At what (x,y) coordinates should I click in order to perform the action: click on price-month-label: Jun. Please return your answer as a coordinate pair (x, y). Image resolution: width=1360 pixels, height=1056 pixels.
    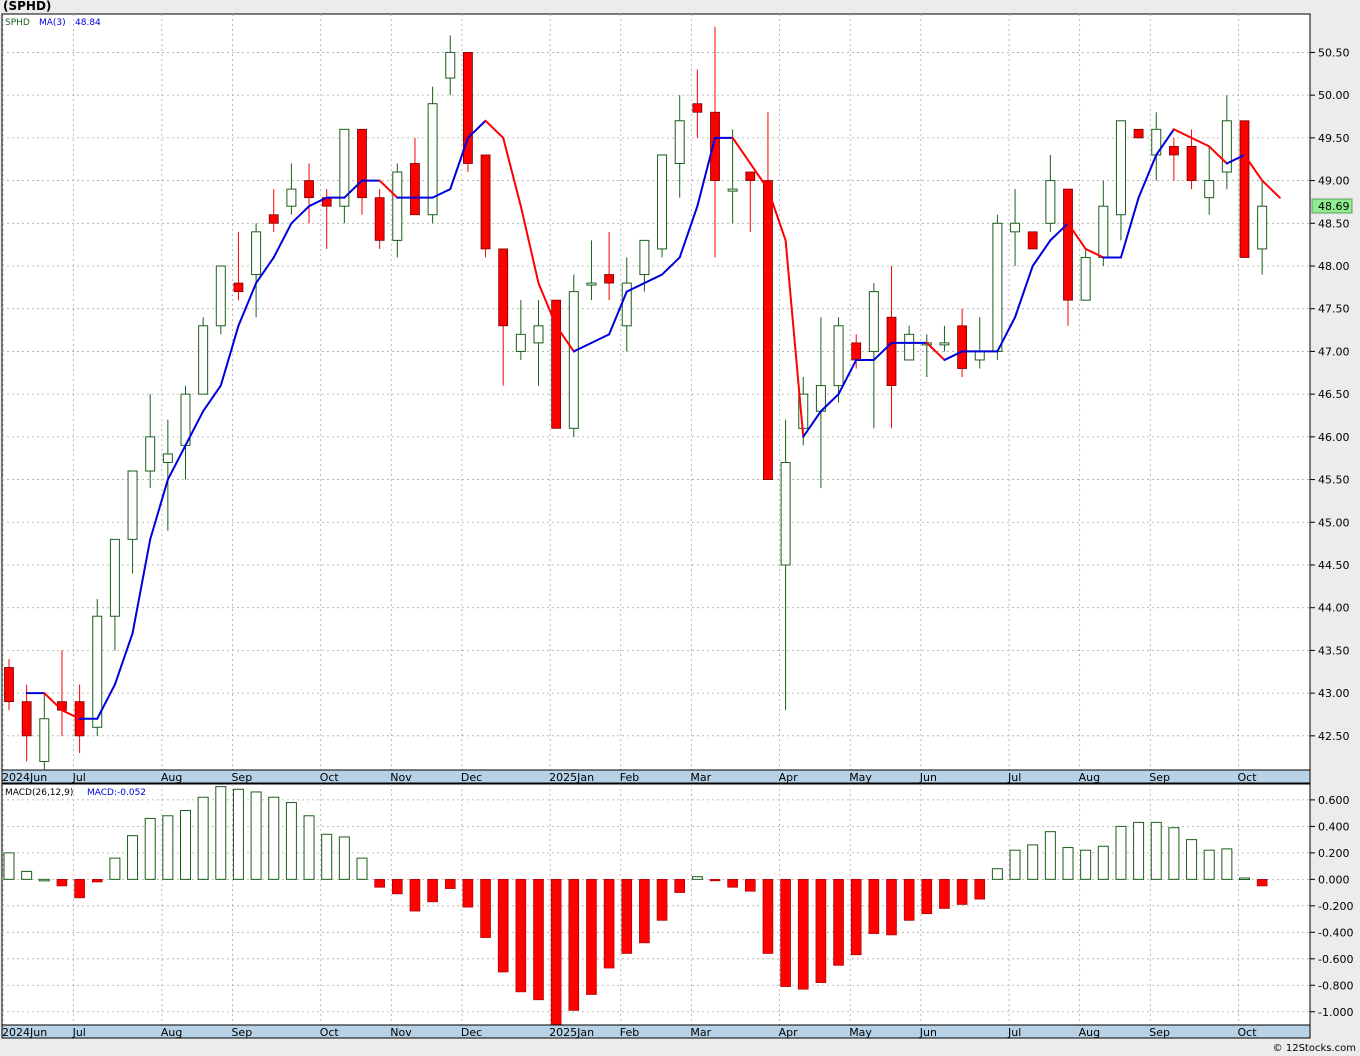
    Looking at the image, I should click on (928, 777).